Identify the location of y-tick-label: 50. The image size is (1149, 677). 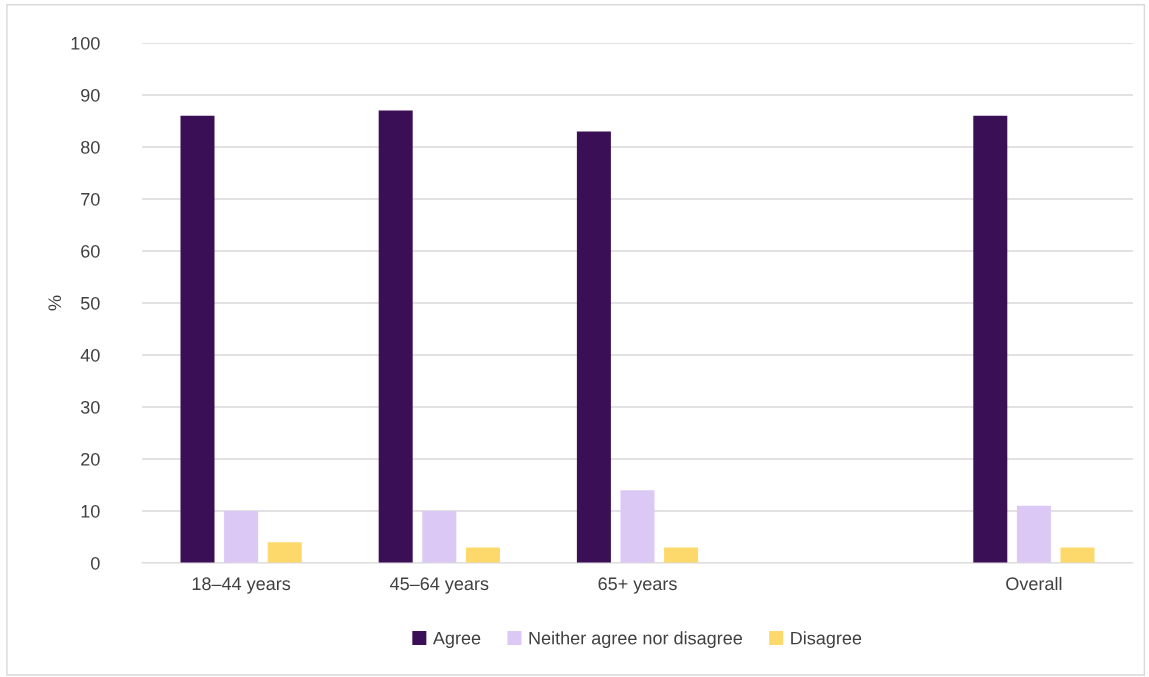
(90, 303).